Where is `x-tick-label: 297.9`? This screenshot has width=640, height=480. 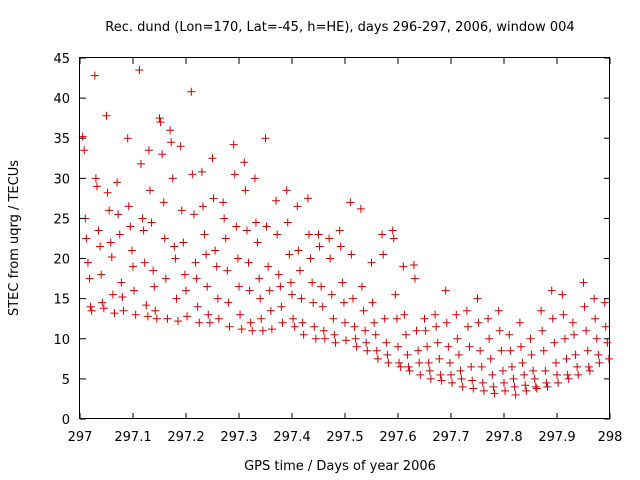
x-tick-label: 297.9 is located at coordinates (556, 437).